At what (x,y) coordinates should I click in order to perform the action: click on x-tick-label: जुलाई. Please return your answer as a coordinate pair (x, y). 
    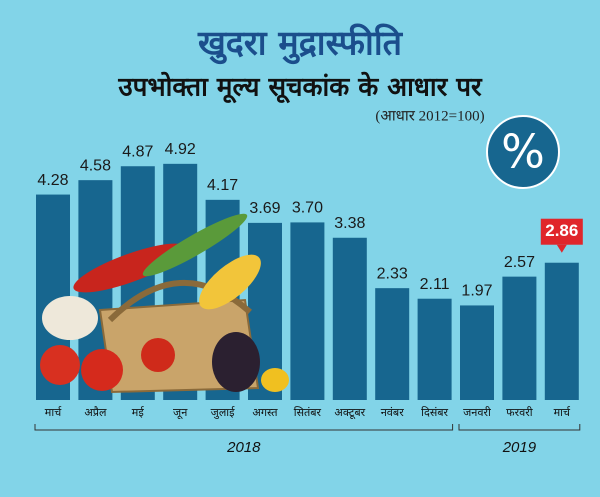
    Looking at the image, I should click on (223, 412).